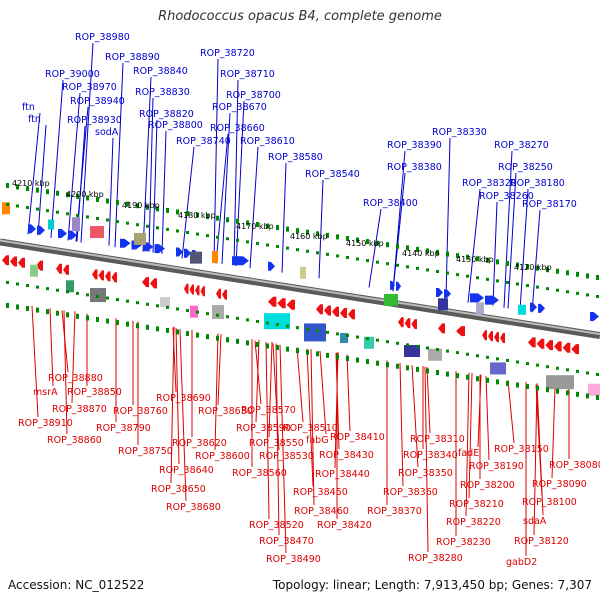  What do you see at coordinates (166, 114) in the screenshot?
I see `gene-label: ROP_38820` at bounding box center [166, 114].